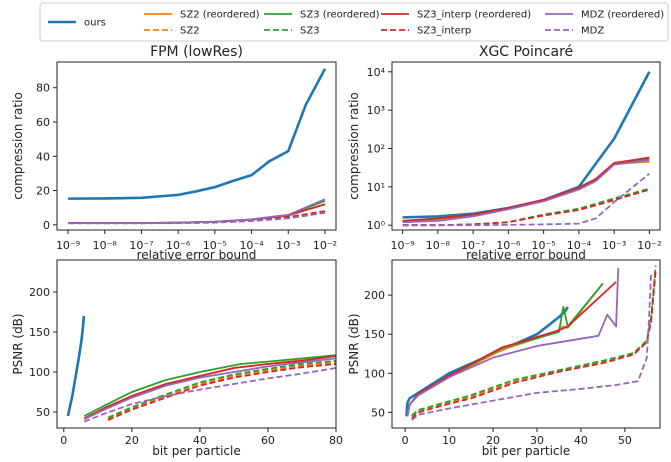 The width and height of the screenshot is (671, 462). Describe the element at coordinates (340, 15) in the screenshot. I see `legend-label: SZ3 (reordered)` at that location.